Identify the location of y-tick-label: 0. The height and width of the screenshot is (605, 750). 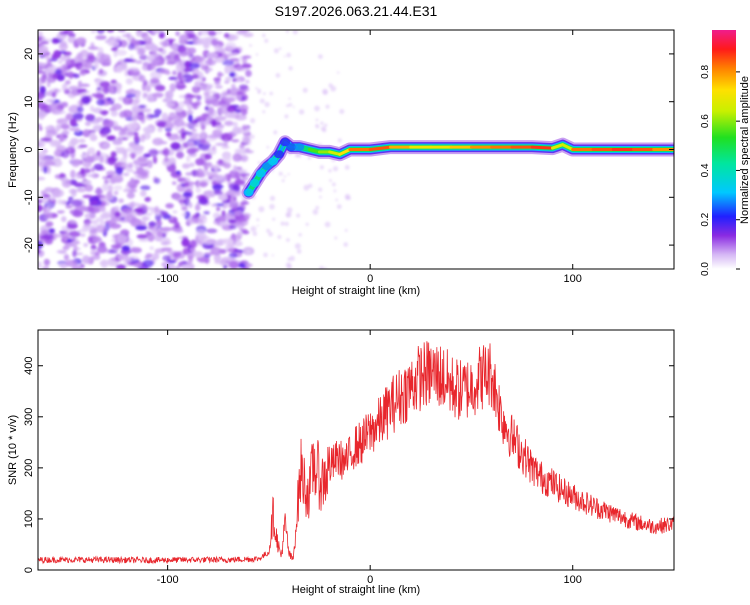
(29, 570).